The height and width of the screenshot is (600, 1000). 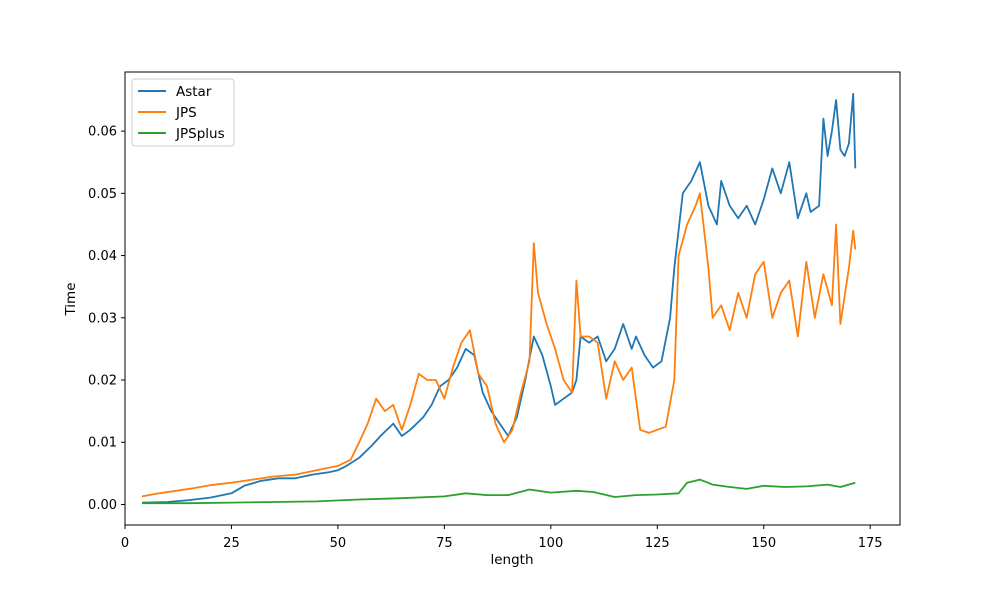 What do you see at coordinates (102, 318) in the screenshot?
I see `y-tick-label: 0.03` at bounding box center [102, 318].